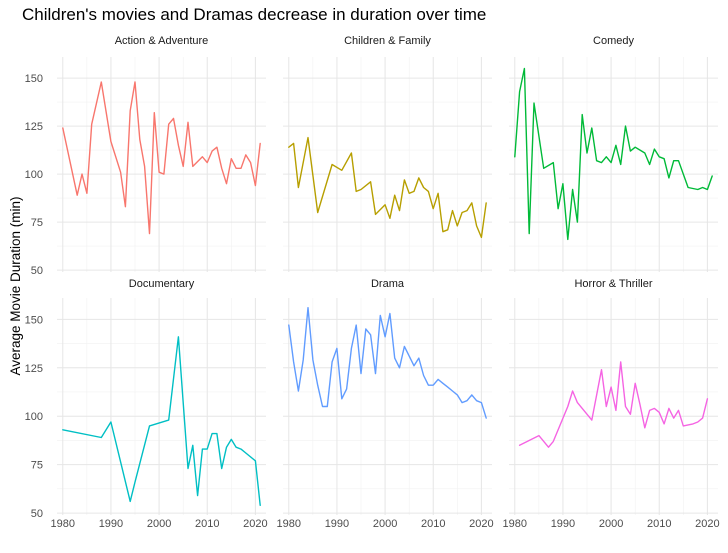 The width and height of the screenshot is (728, 553). Describe the element at coordinates (15, 285) in the screenshot. I see `y-axis-title: Average Movie Duration (min)` at that location.